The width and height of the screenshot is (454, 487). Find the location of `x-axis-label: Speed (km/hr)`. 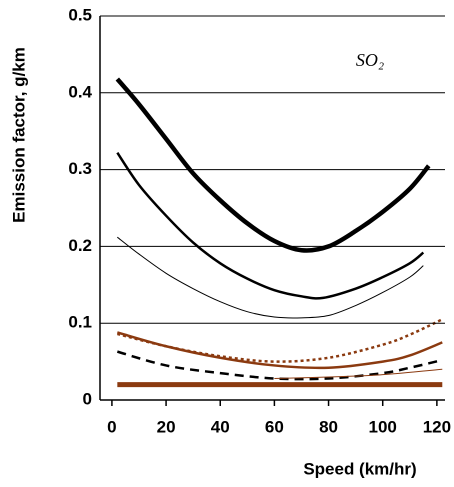

x-axis-label: Speed (km/hr) is located at coordinates (359, 468).